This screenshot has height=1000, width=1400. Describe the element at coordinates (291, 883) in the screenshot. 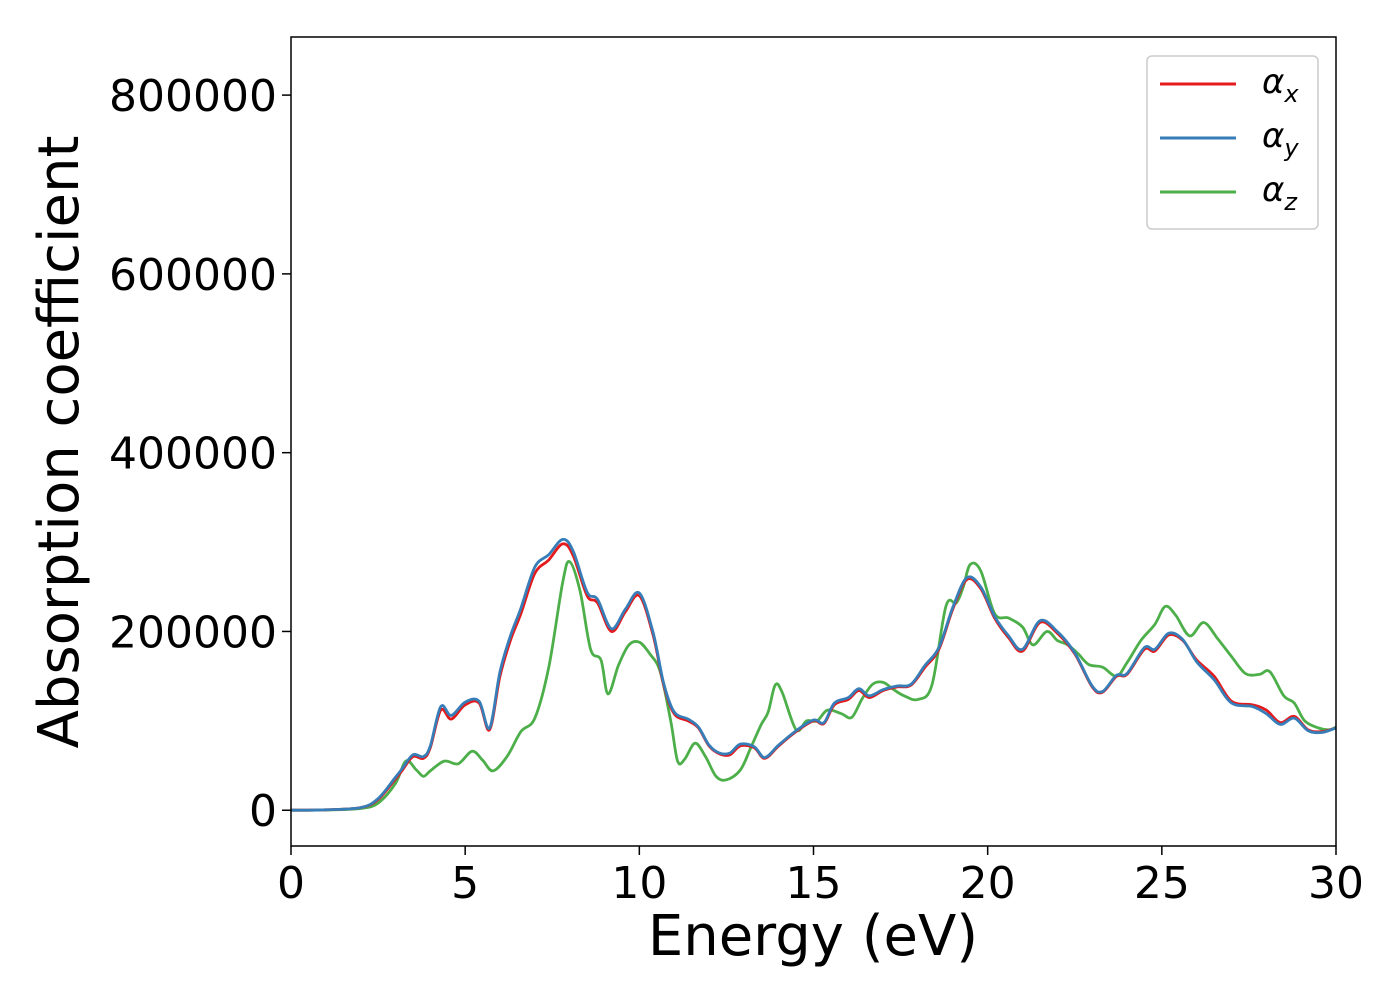

I see `x-tick-label: 0` at that location.